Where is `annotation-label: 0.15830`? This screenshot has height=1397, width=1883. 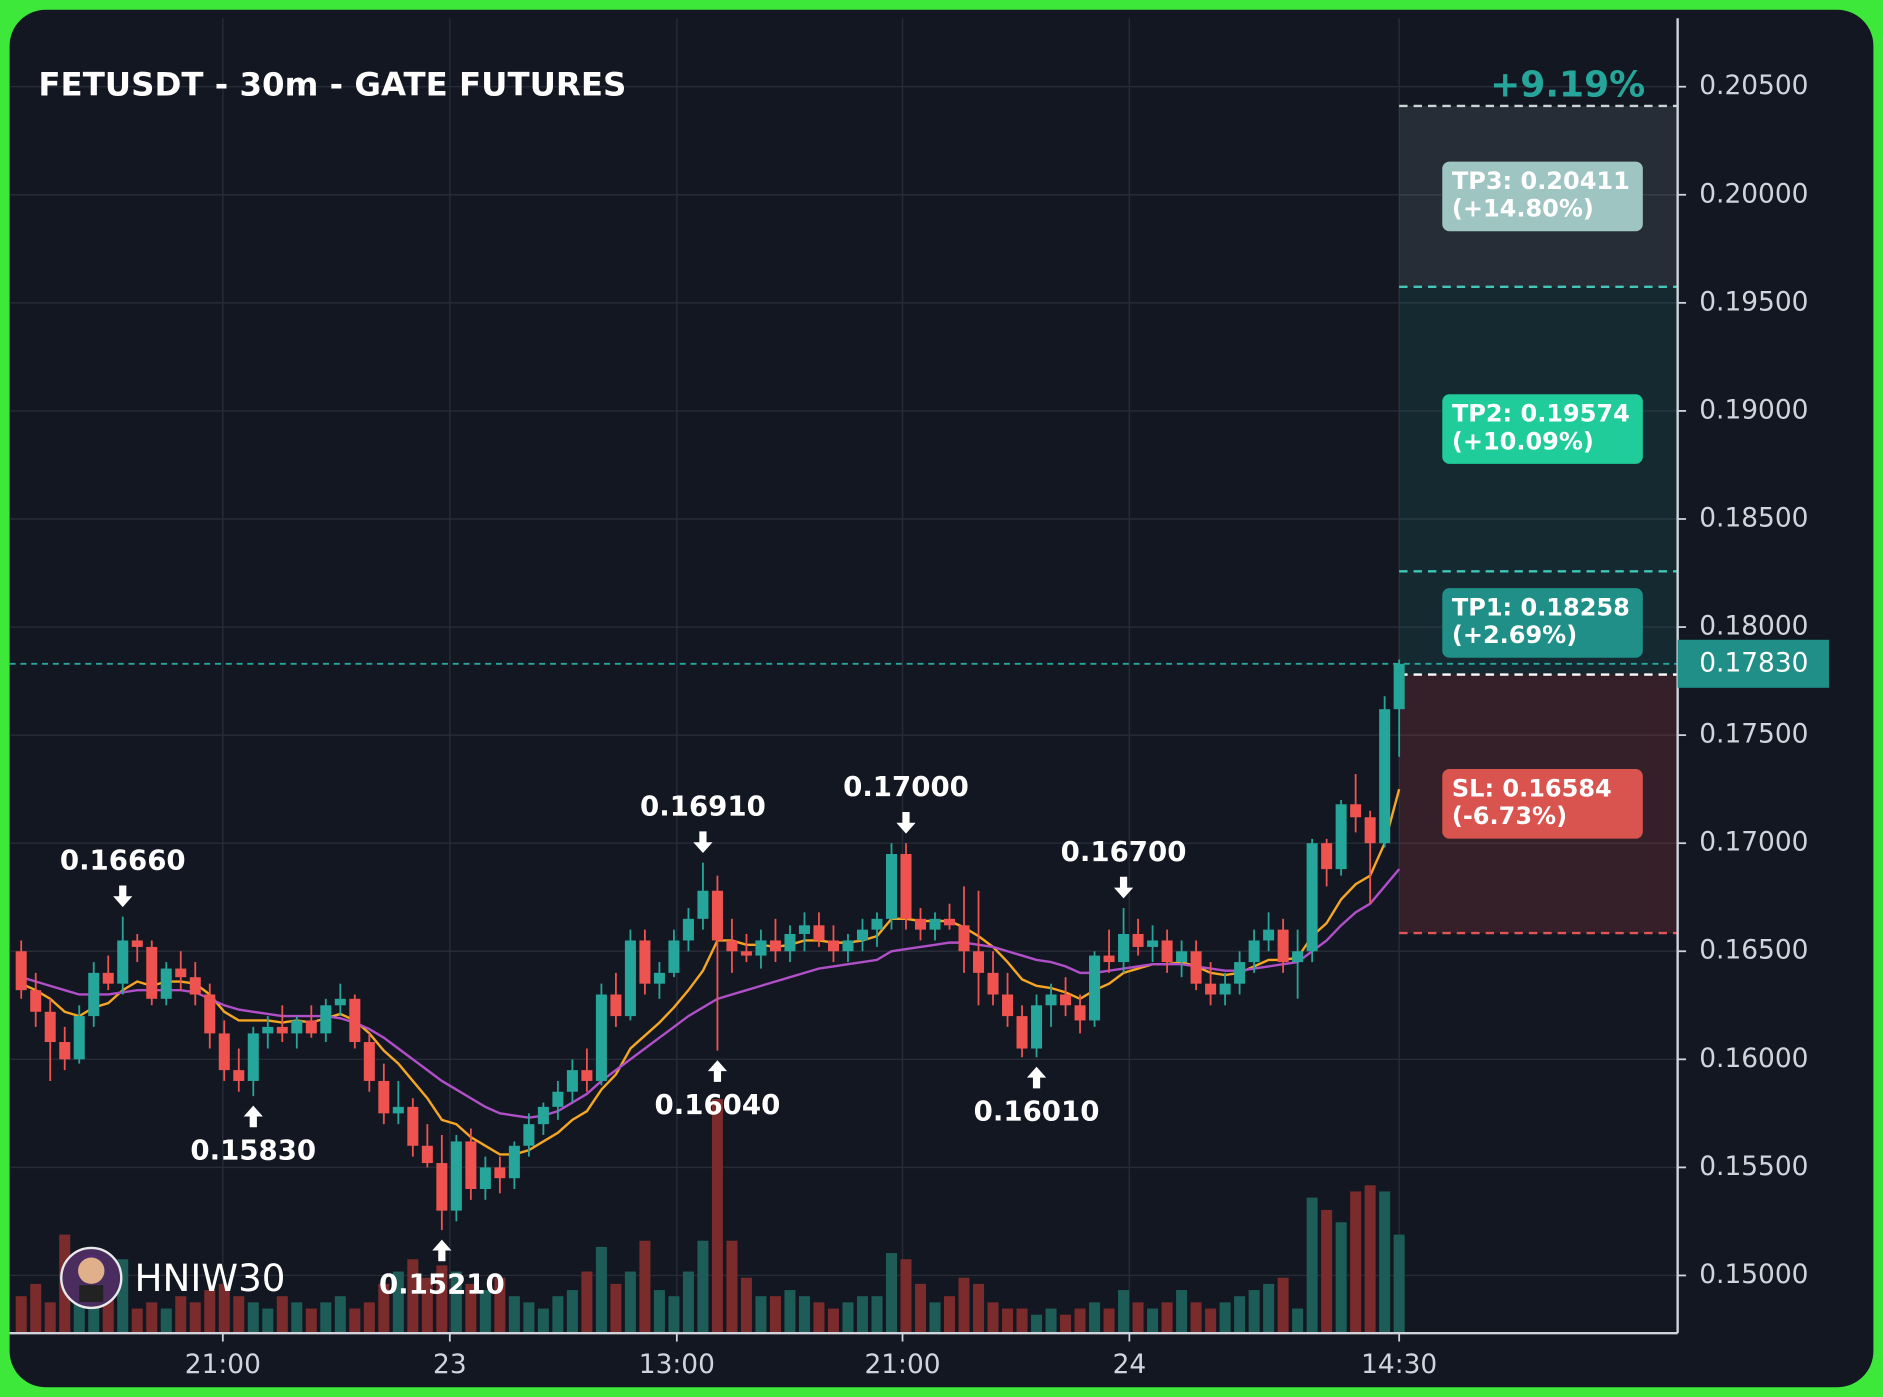
annotation-label: 0.15830 is located at coordinates (253, 1149).